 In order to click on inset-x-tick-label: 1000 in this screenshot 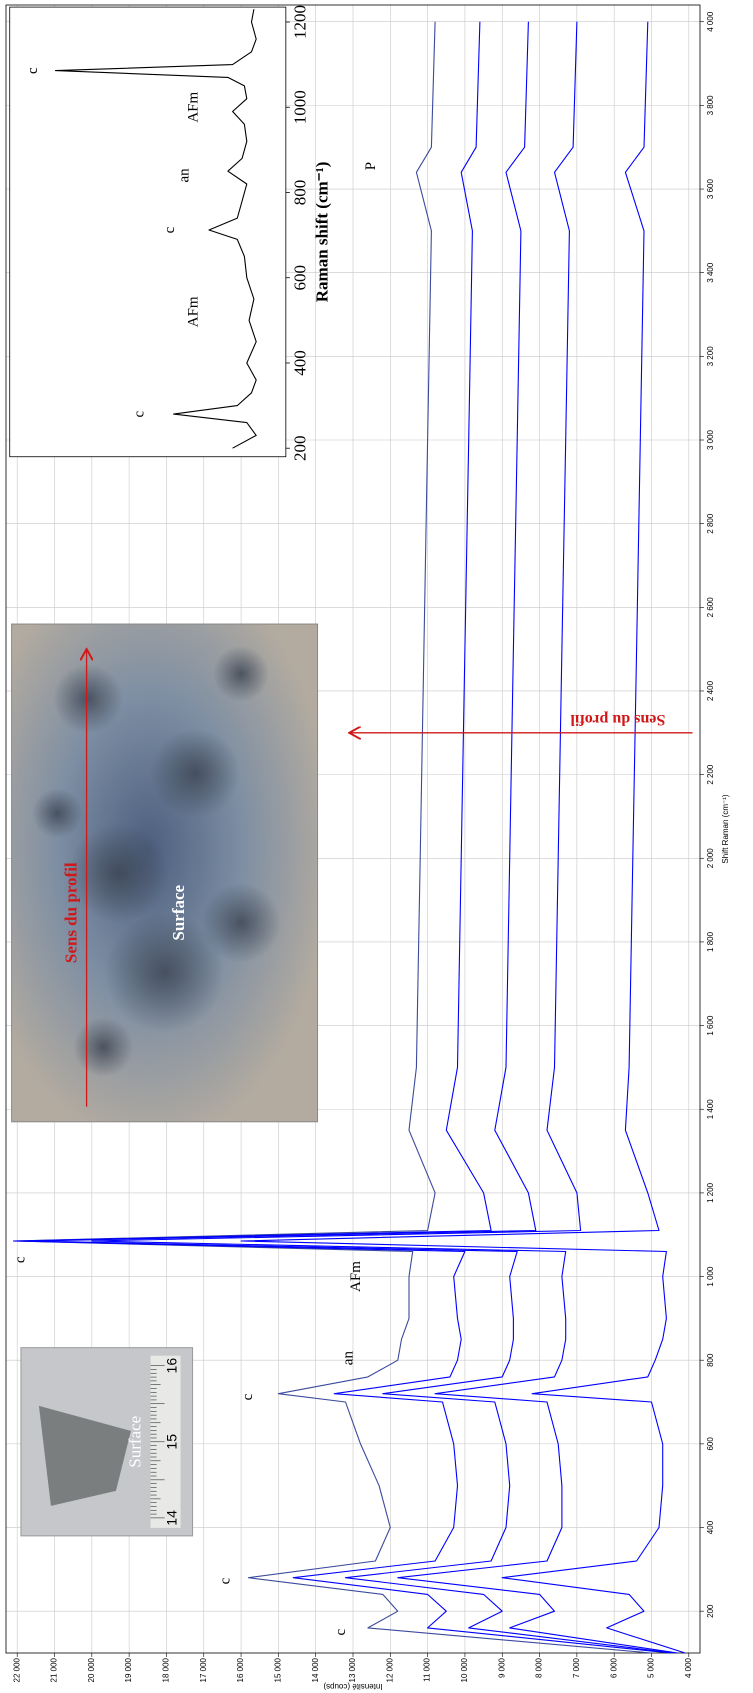, I will do `click(300, 107)`.